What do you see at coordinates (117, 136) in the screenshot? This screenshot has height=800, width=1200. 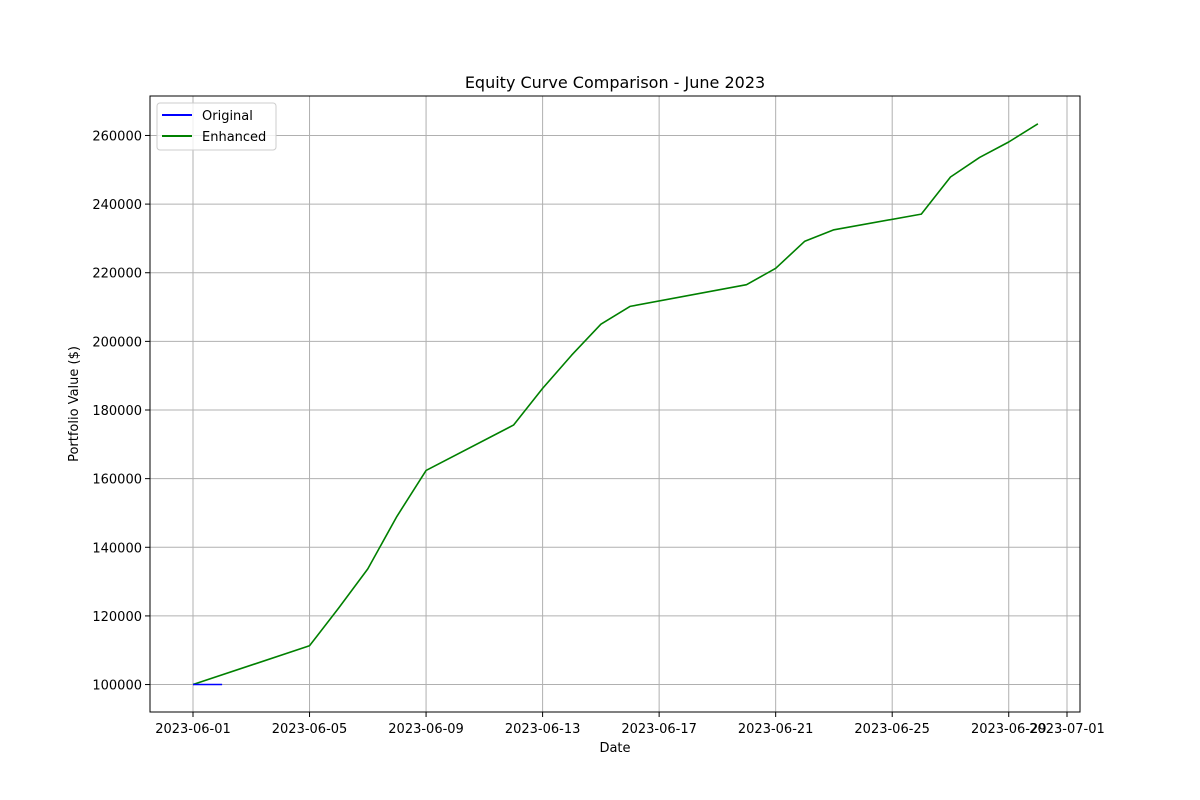 I see `y-tick-label: 260000` at bounding box center [117, 136].